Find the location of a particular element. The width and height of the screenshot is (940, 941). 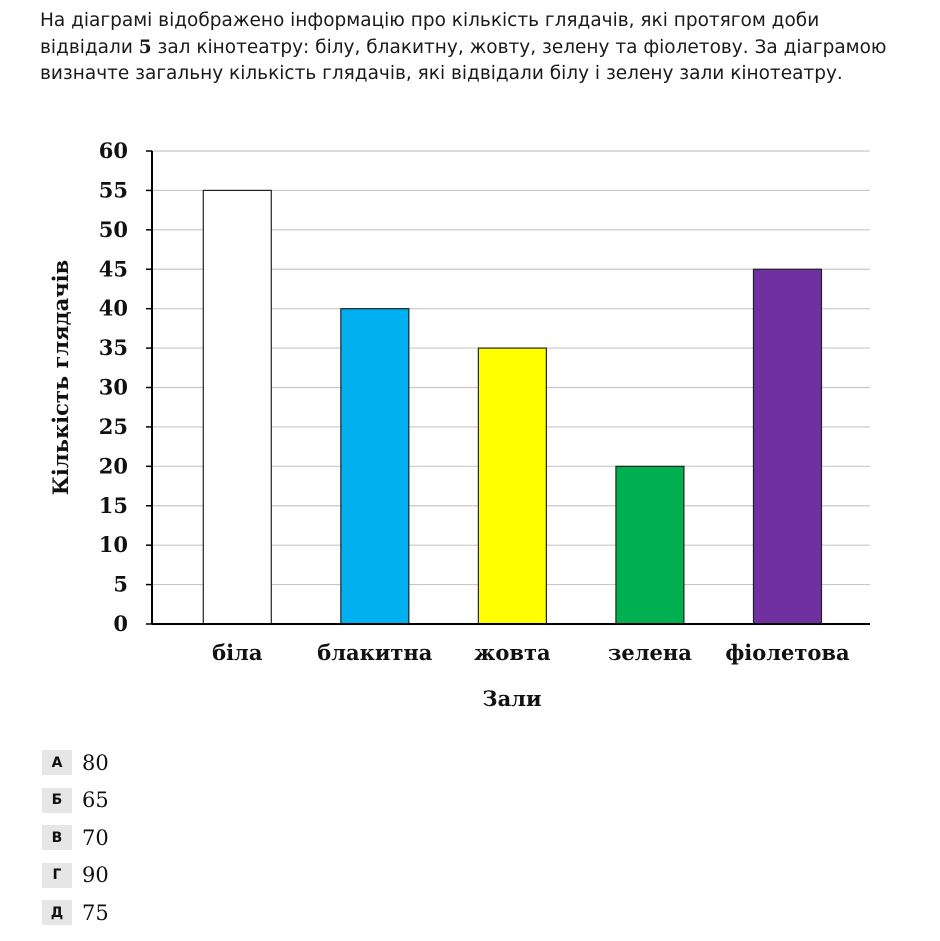

y-tick-label: 40 is located at coordinates (113, 308).